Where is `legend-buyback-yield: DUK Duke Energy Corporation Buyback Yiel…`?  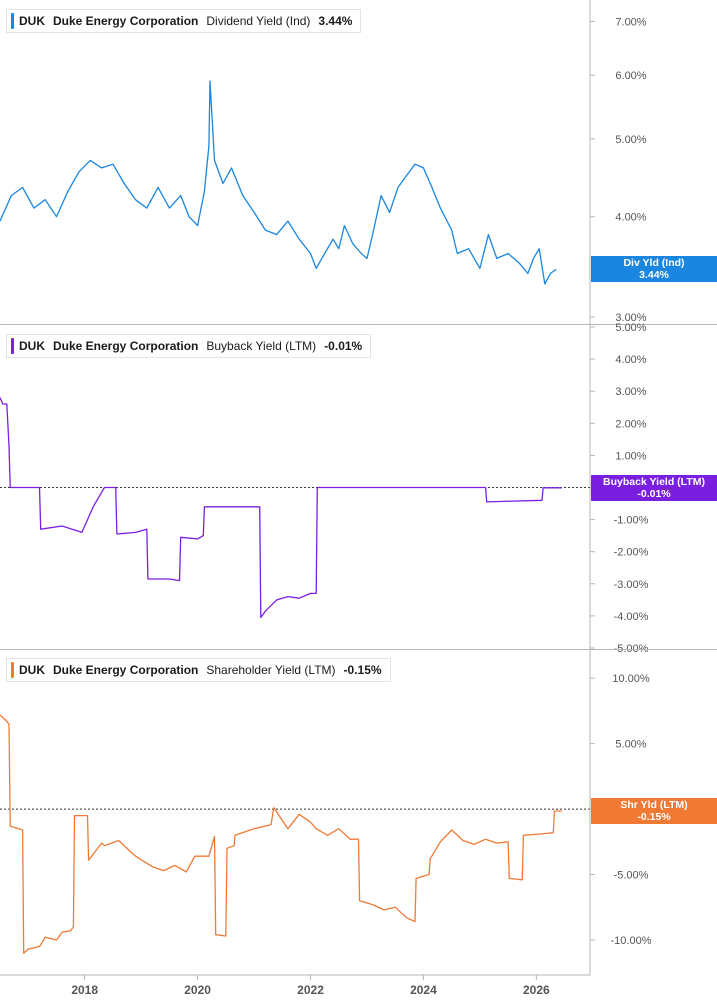 legend-buyback-yield: DUK Duke Energy Corporation Buyback Yiel… is located at coordinates (189, 346).